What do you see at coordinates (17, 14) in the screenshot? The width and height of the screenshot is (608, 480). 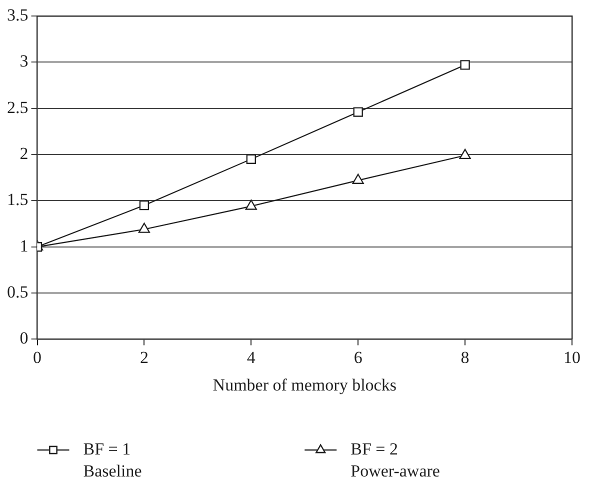 I see `y-tick-label: 3.5` at bounding box center [17, 14].